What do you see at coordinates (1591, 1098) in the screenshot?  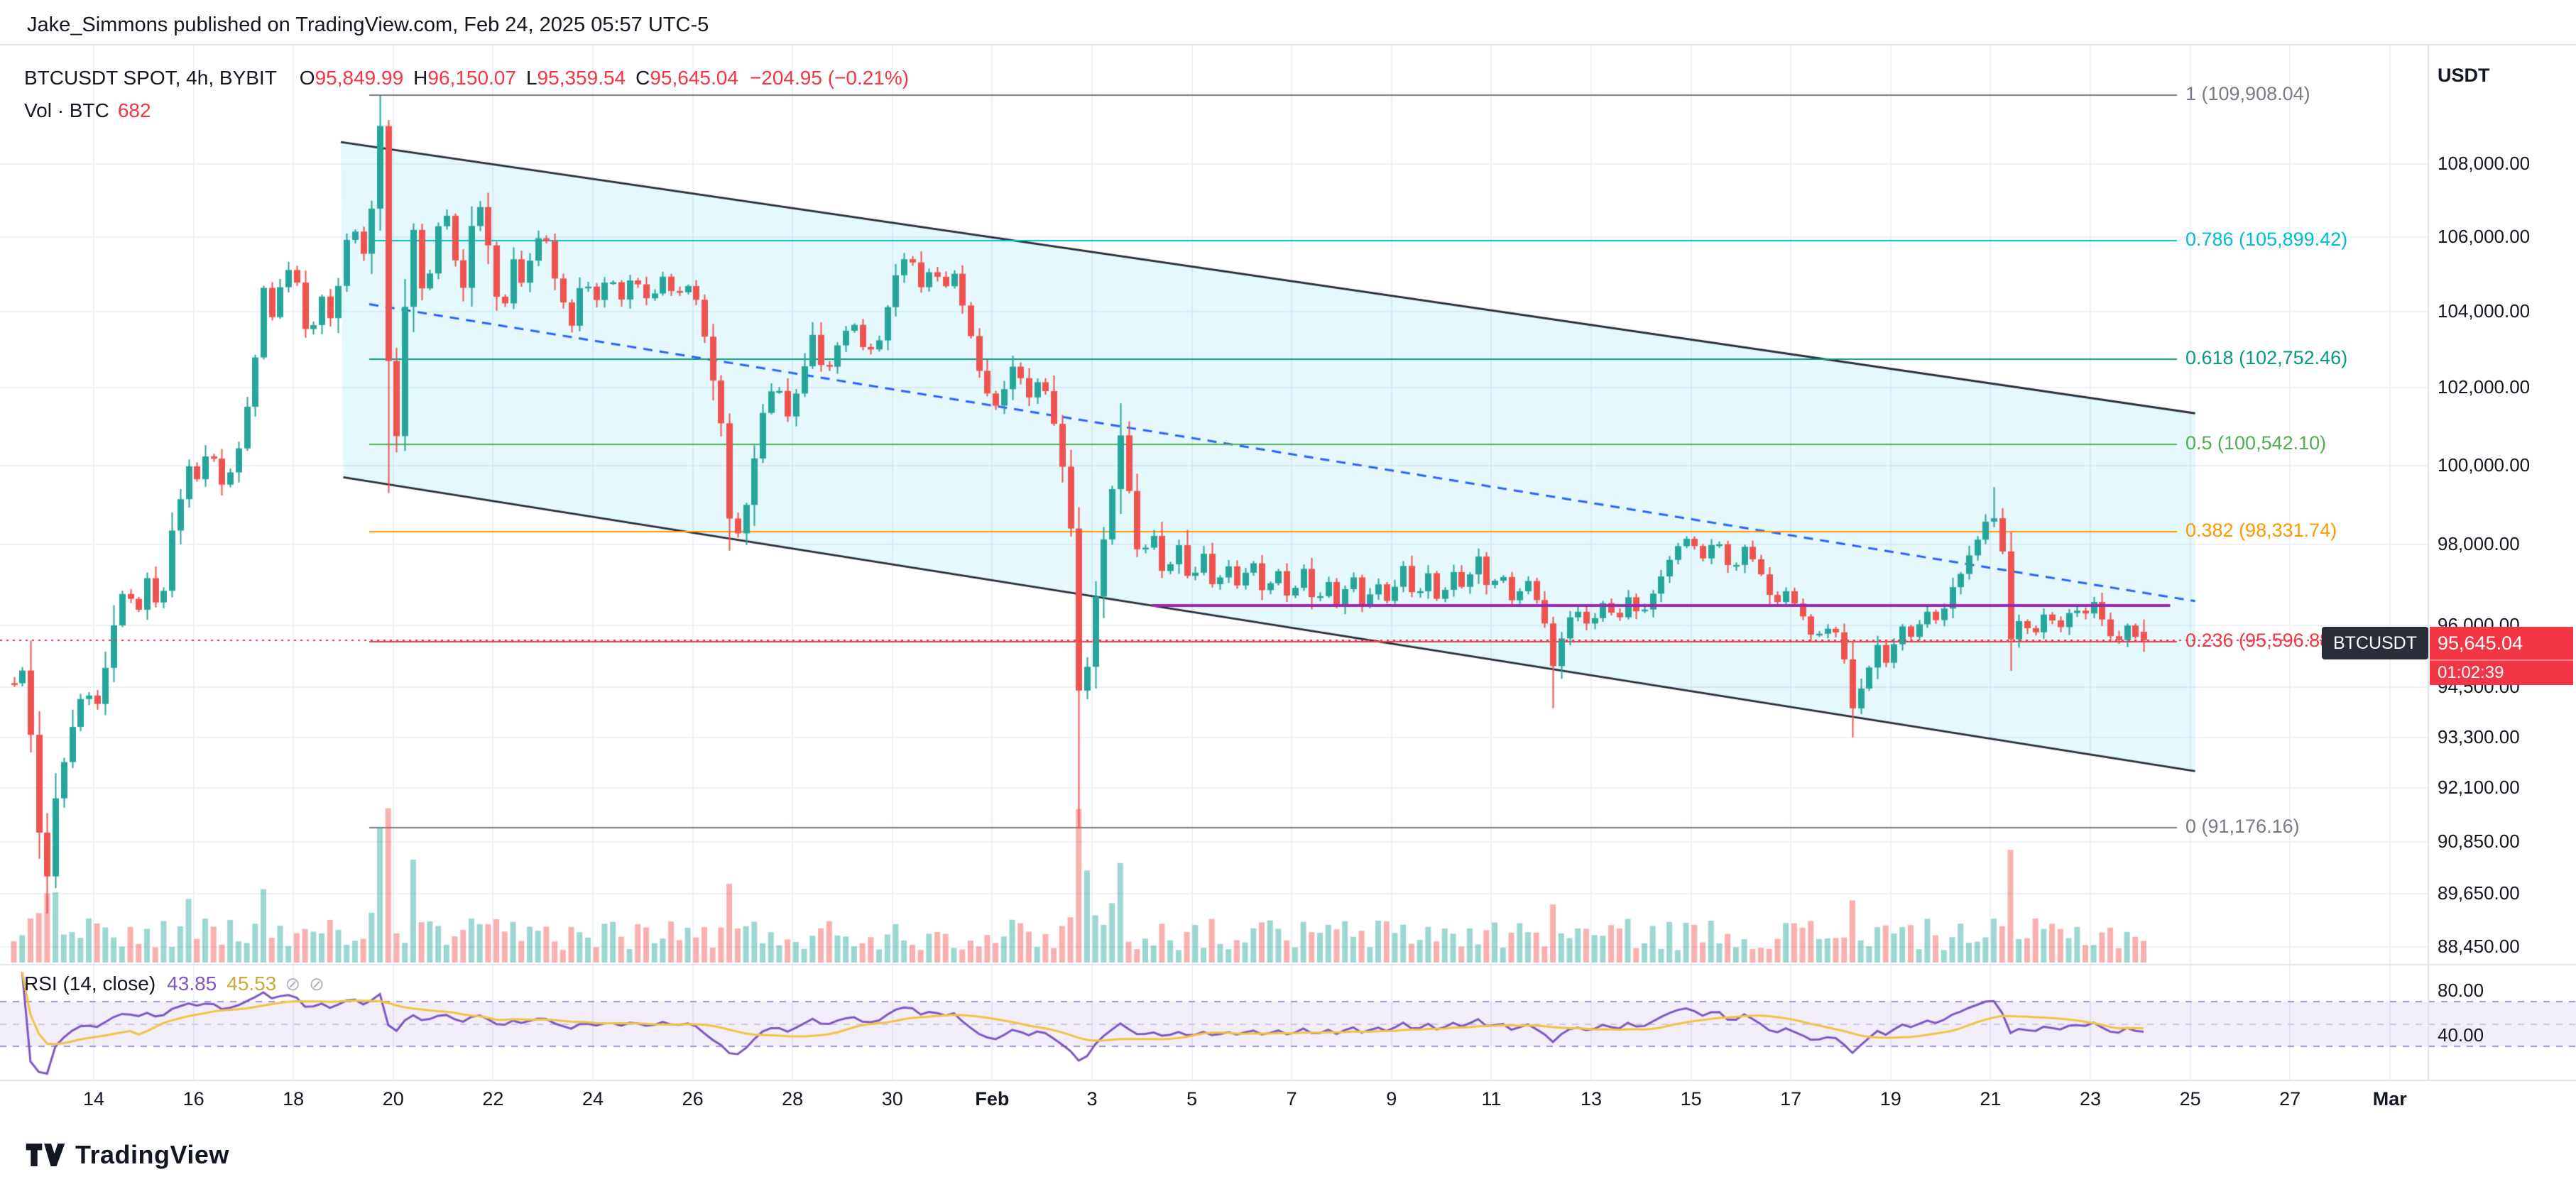 I see `time-axis-label: 13` at bounding box center [1591, 1098].